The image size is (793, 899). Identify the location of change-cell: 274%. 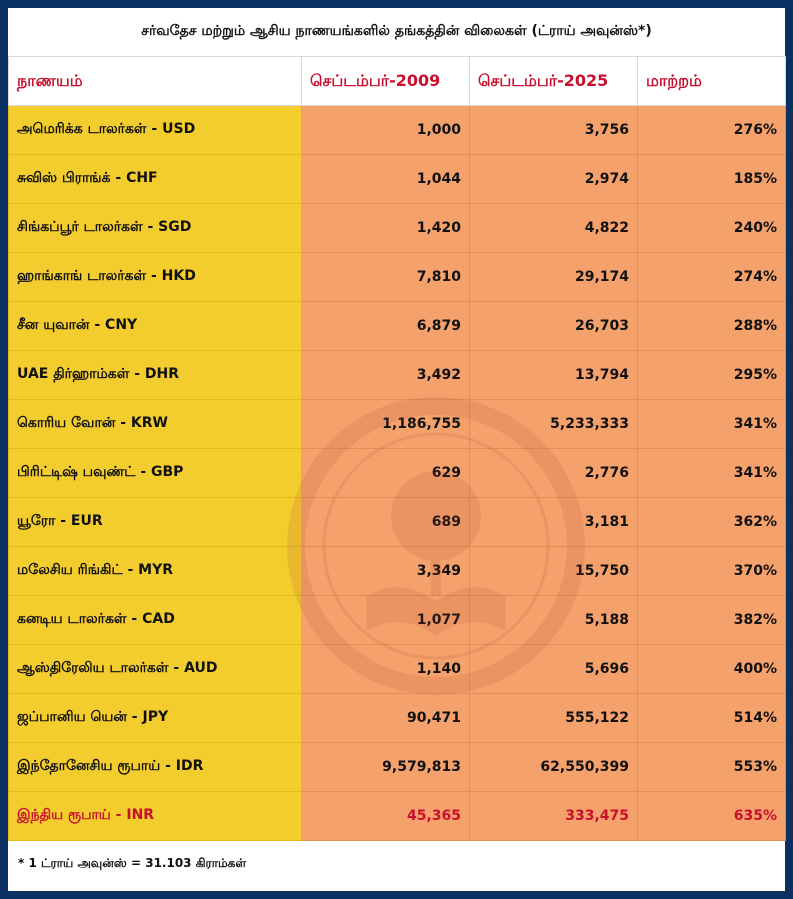
(711, 277).